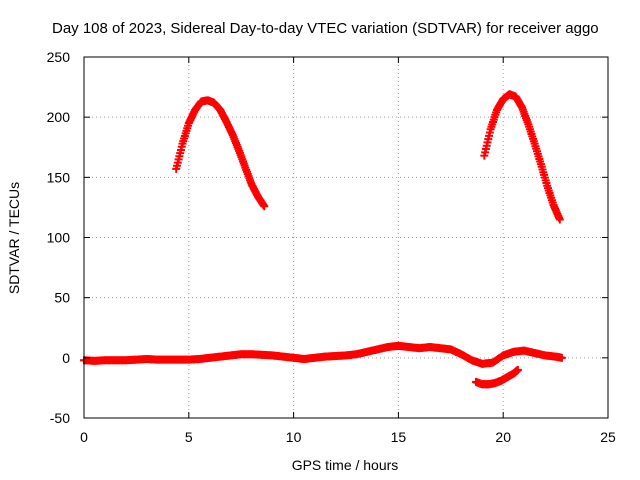 This screenshot has height=480, width=640. What do you see at coordinates (294, 437) in the screenshot?
I see `x-tick-label: 10` at bounding box center [294, 437].